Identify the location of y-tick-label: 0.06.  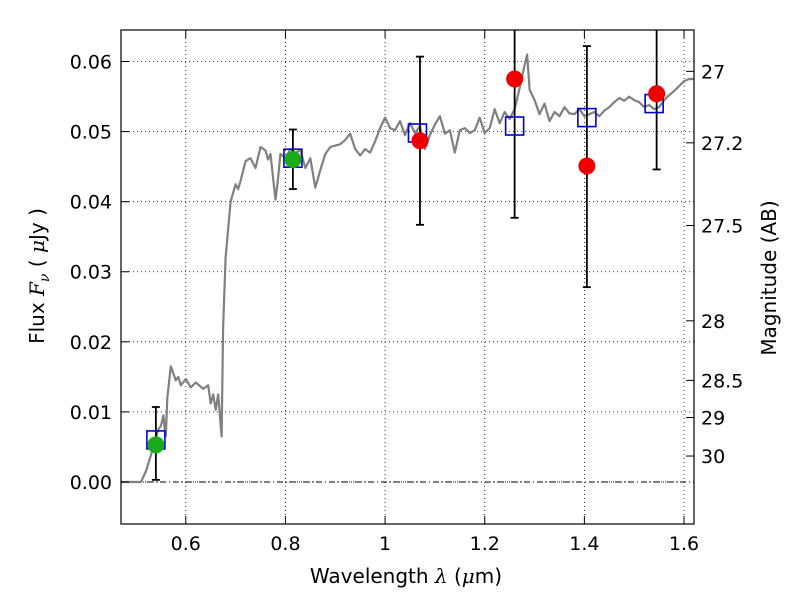
(91, 63).